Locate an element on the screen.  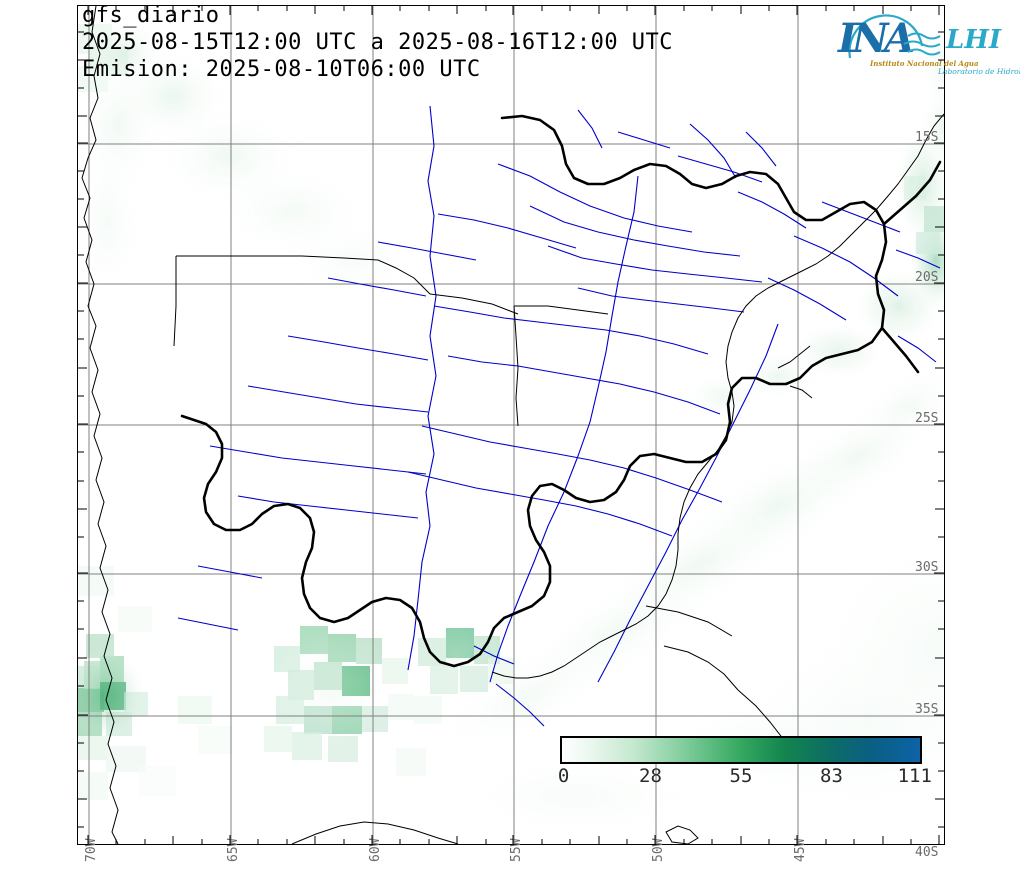
lat-label-30s: 30S is located at coordinates (927, 567).